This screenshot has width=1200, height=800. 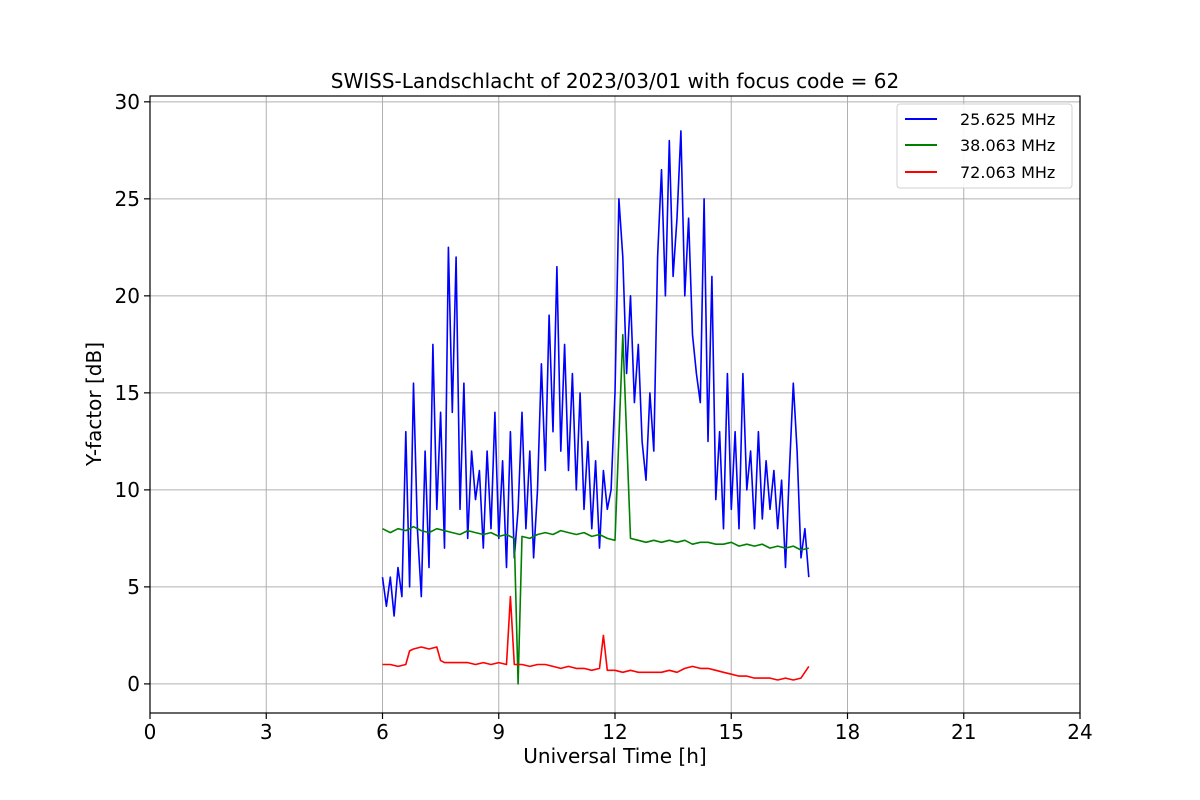 What do you see at coordinates (596, 638) in the screenshot?
I see `series-72mhz-line` at bounding box center [596, 638].